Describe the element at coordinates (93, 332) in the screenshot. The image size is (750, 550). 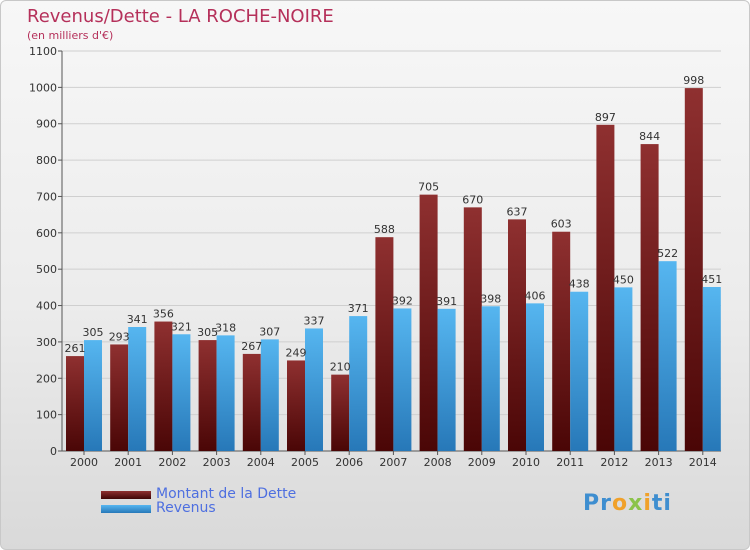
I see `data-label-revenus: 305` at that location.